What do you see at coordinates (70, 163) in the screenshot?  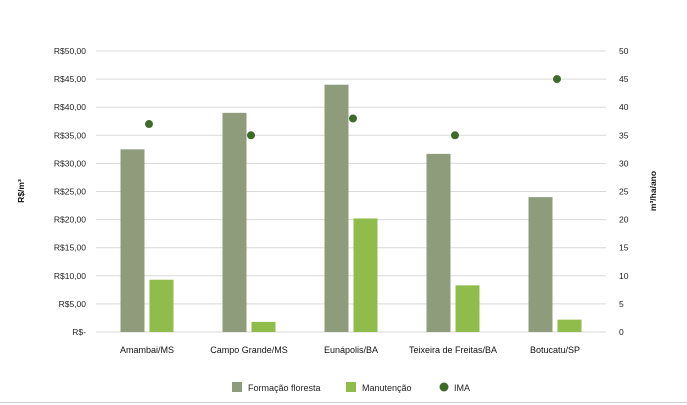 I see `left-tick-label: R$30,00` at bounding box center [70, 163].